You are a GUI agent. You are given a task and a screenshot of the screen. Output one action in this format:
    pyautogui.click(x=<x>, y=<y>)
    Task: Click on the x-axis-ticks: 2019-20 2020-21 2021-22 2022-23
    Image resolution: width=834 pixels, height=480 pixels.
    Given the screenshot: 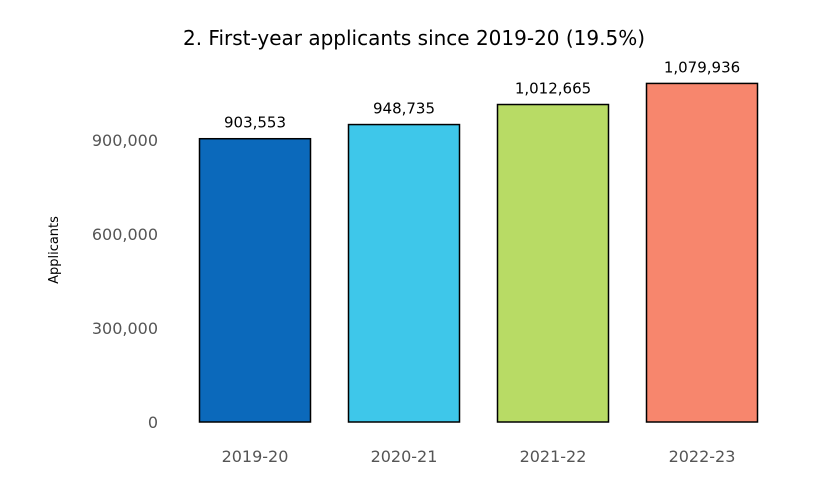 What is the action you would take?
    pyautogui.click(x=479, y=456)
    